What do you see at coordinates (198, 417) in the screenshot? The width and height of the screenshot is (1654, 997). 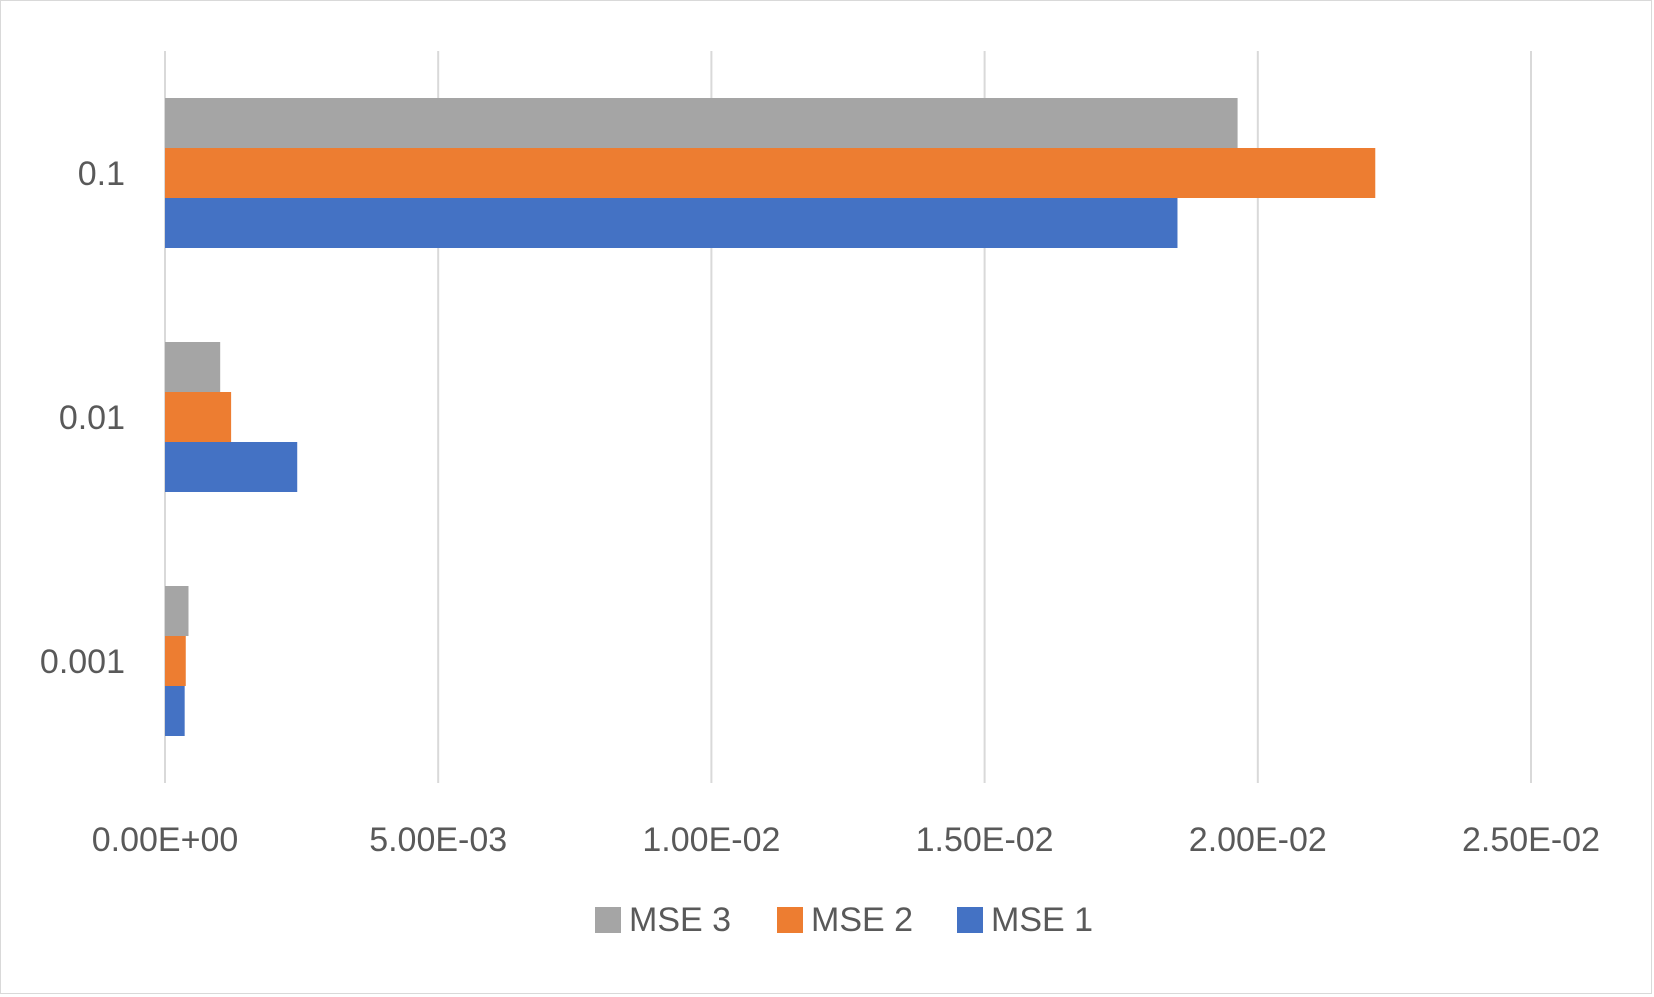 I see `bar-mse-2-0.01` at bounding box center [198, 417].